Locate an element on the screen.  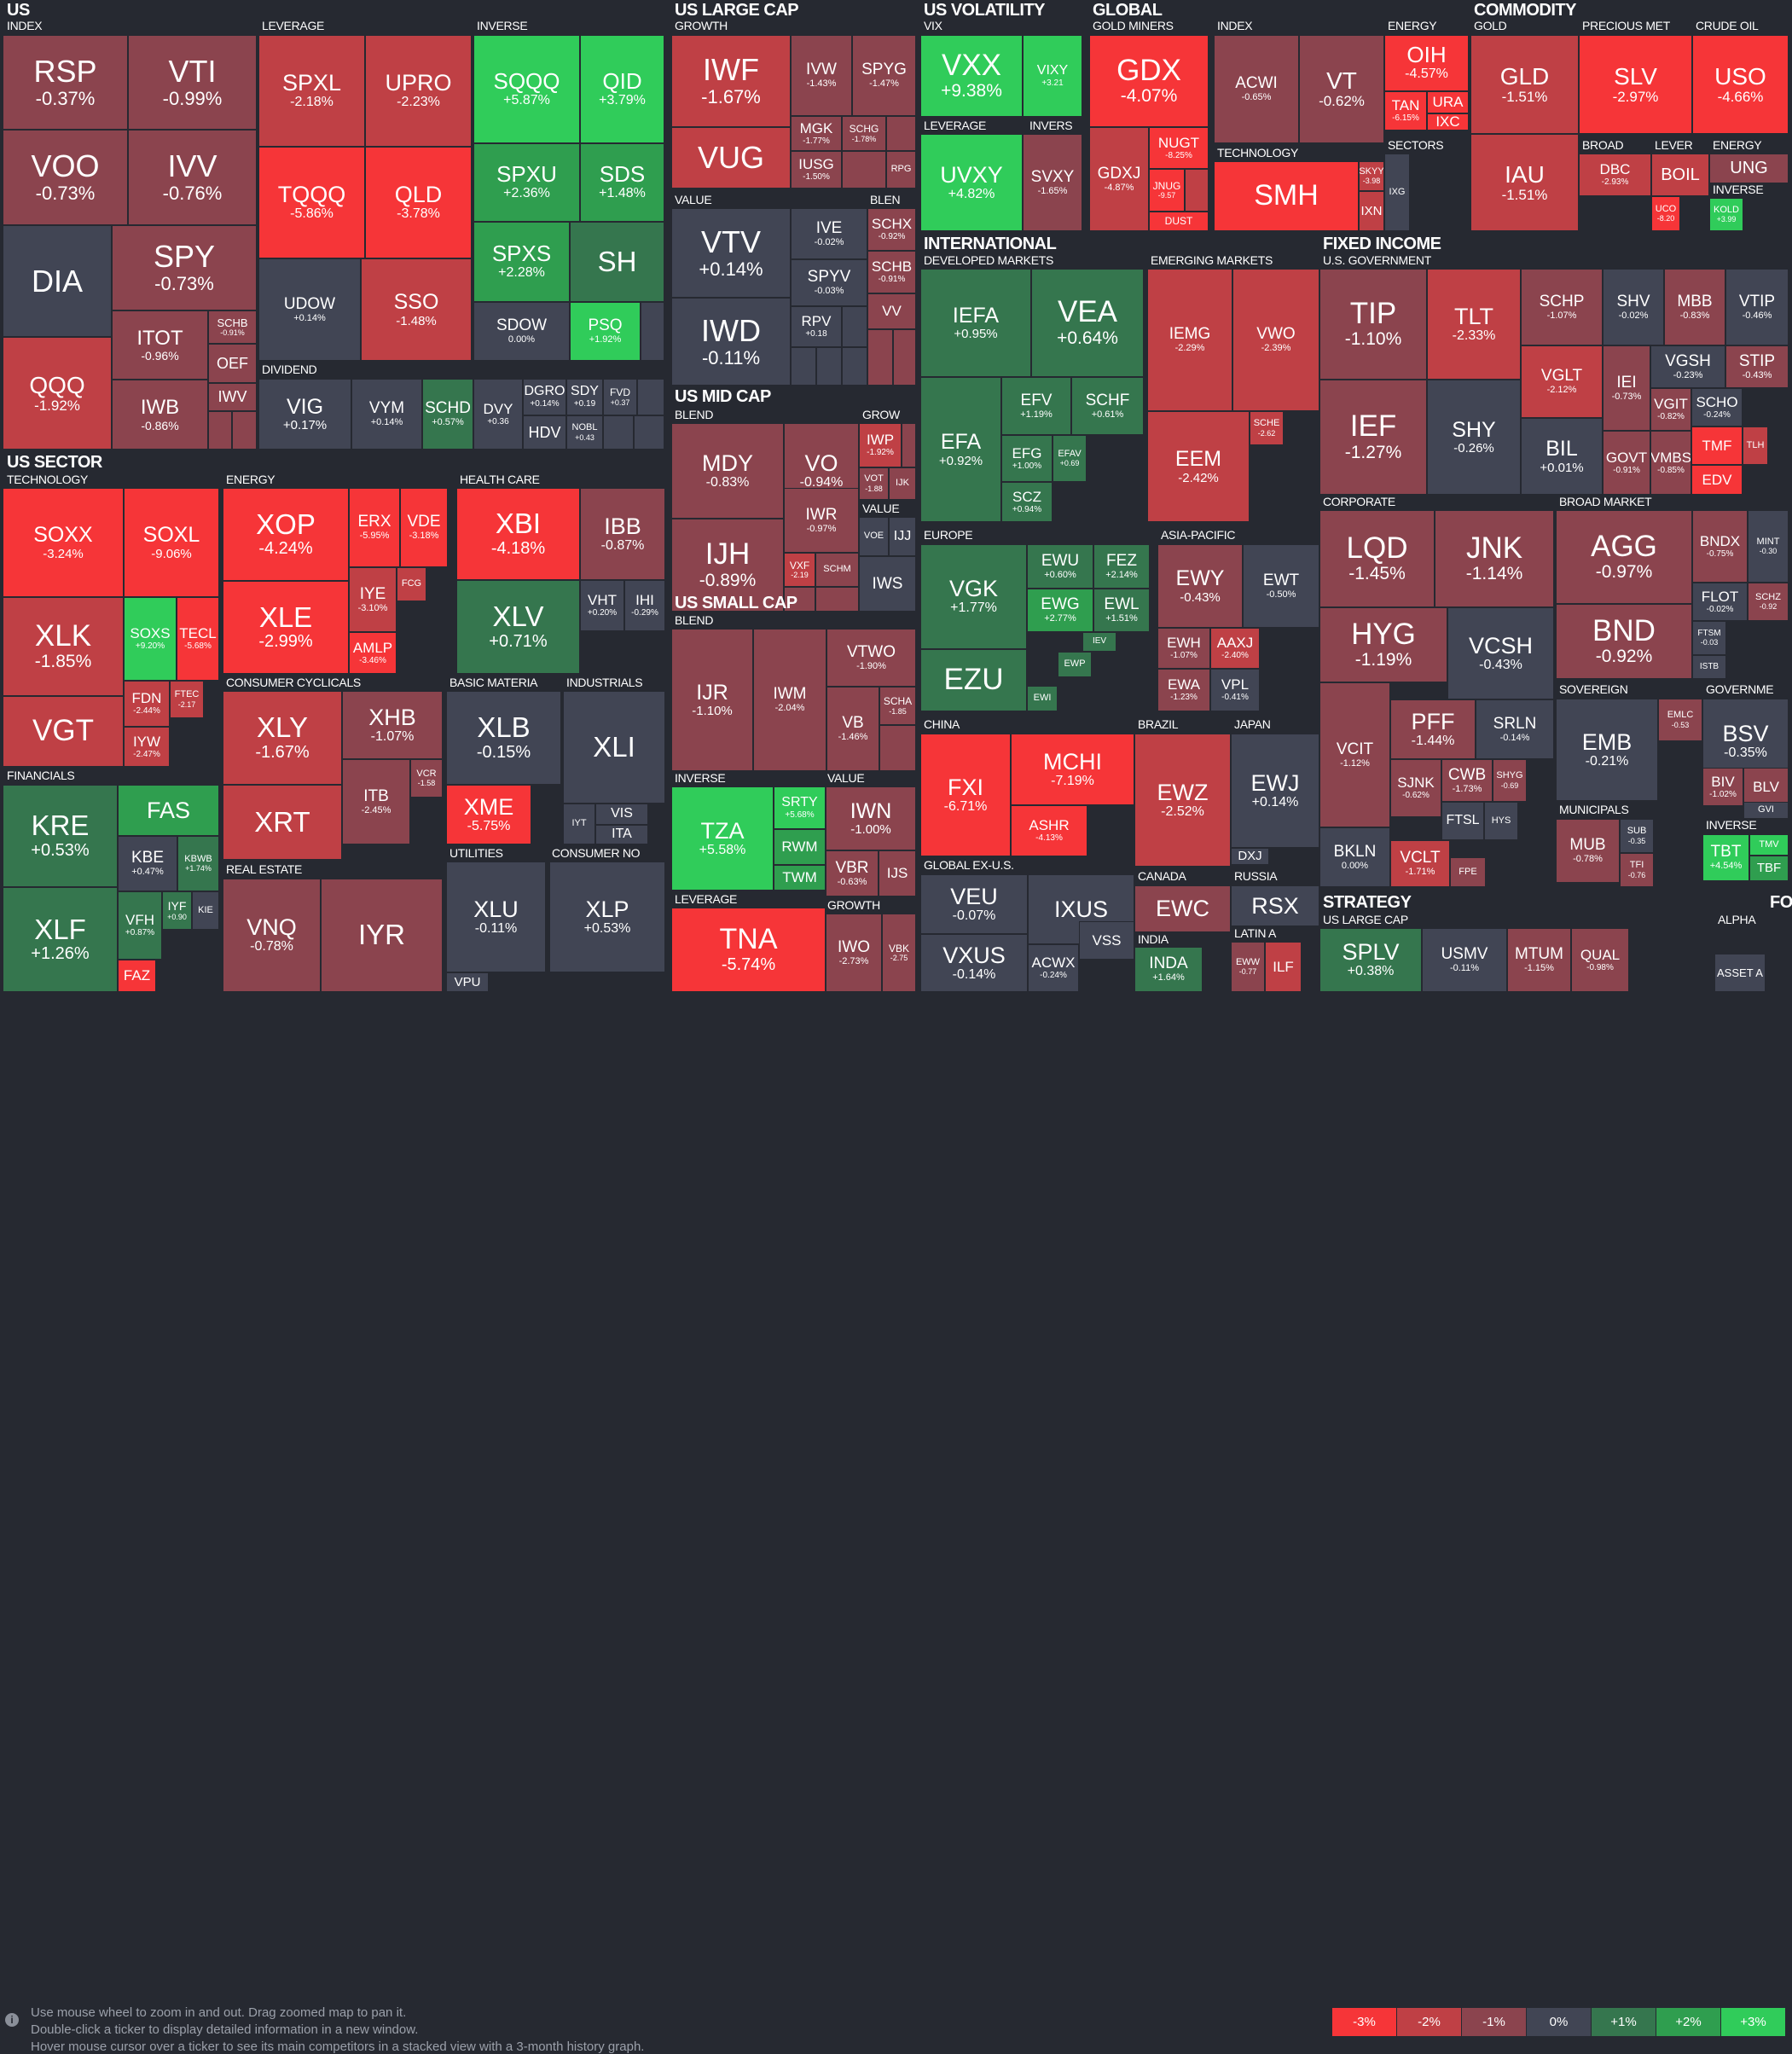
ticker-vnq: VNQ -0.78% is located at coordinates (272, 935).